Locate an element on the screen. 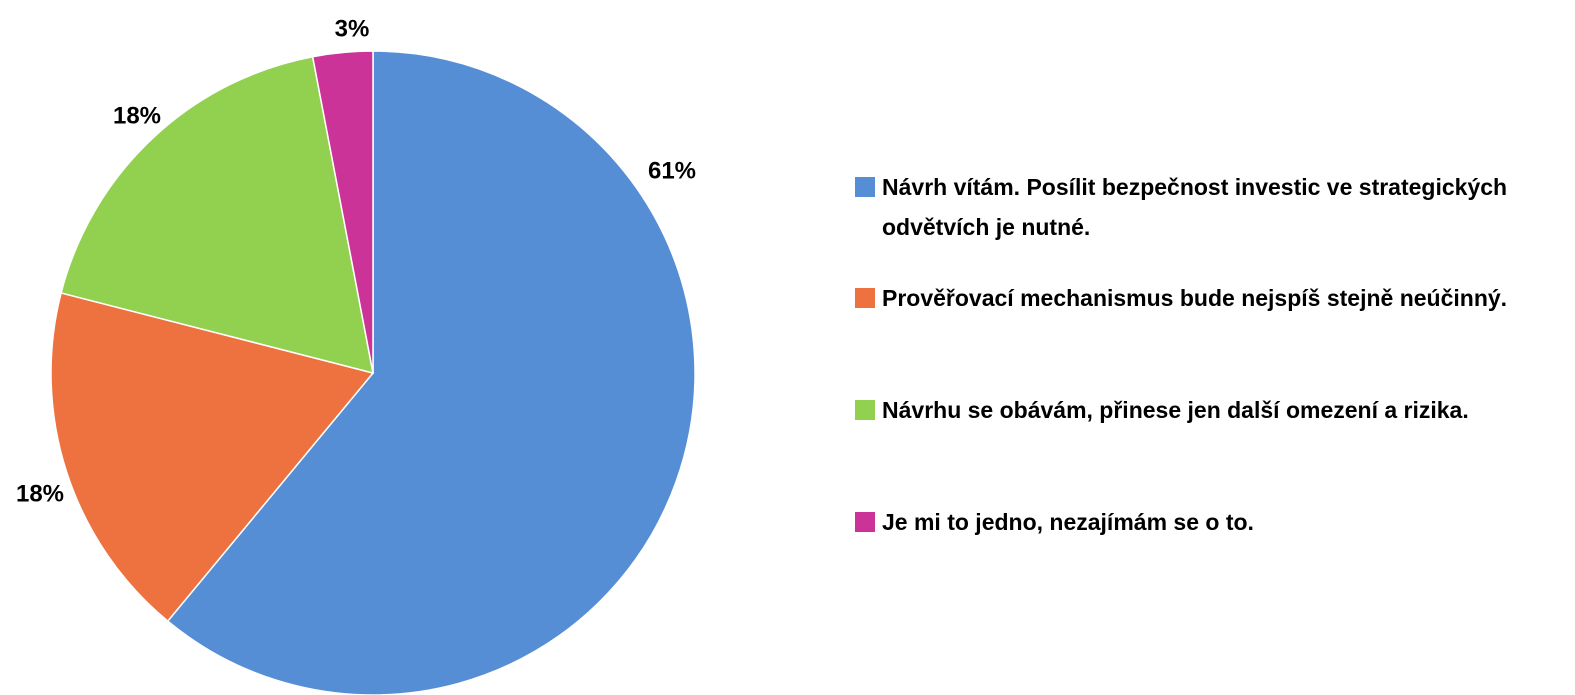 This screenshot has width=1575, height=695. legend-item: Je mi to jedno, nezajímám se o to. is located at coordinates (1212, 522).